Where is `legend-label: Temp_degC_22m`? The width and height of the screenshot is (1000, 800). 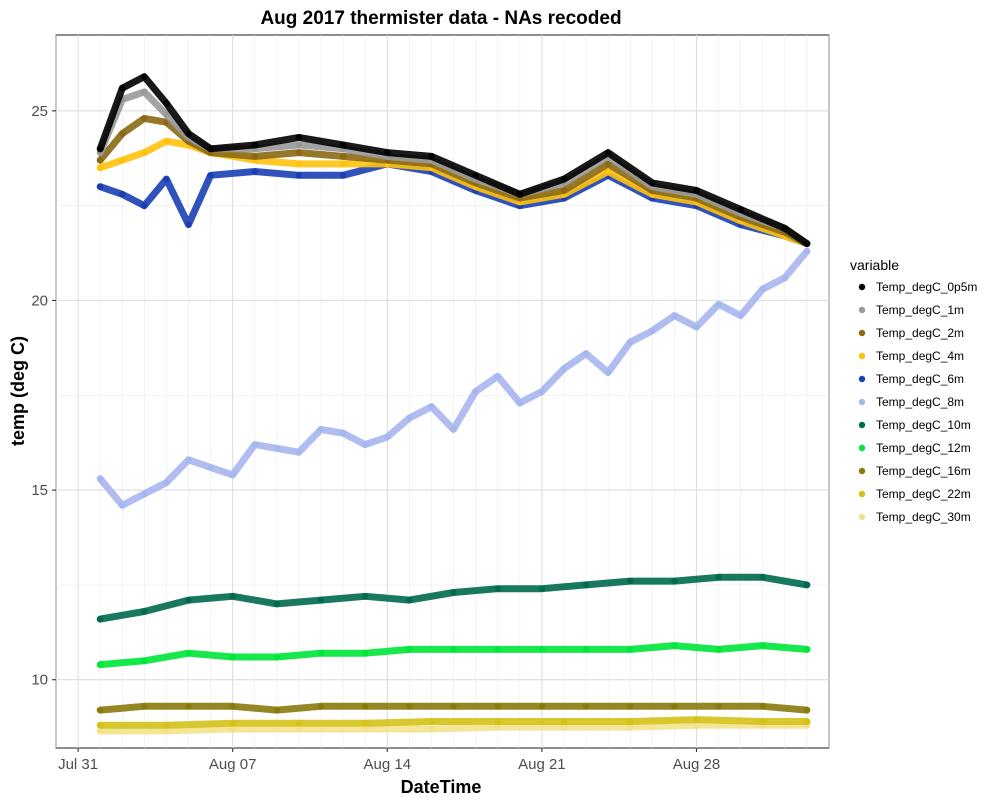
legend-label: Temp_degC_22m is located at coordinates (923, 494).